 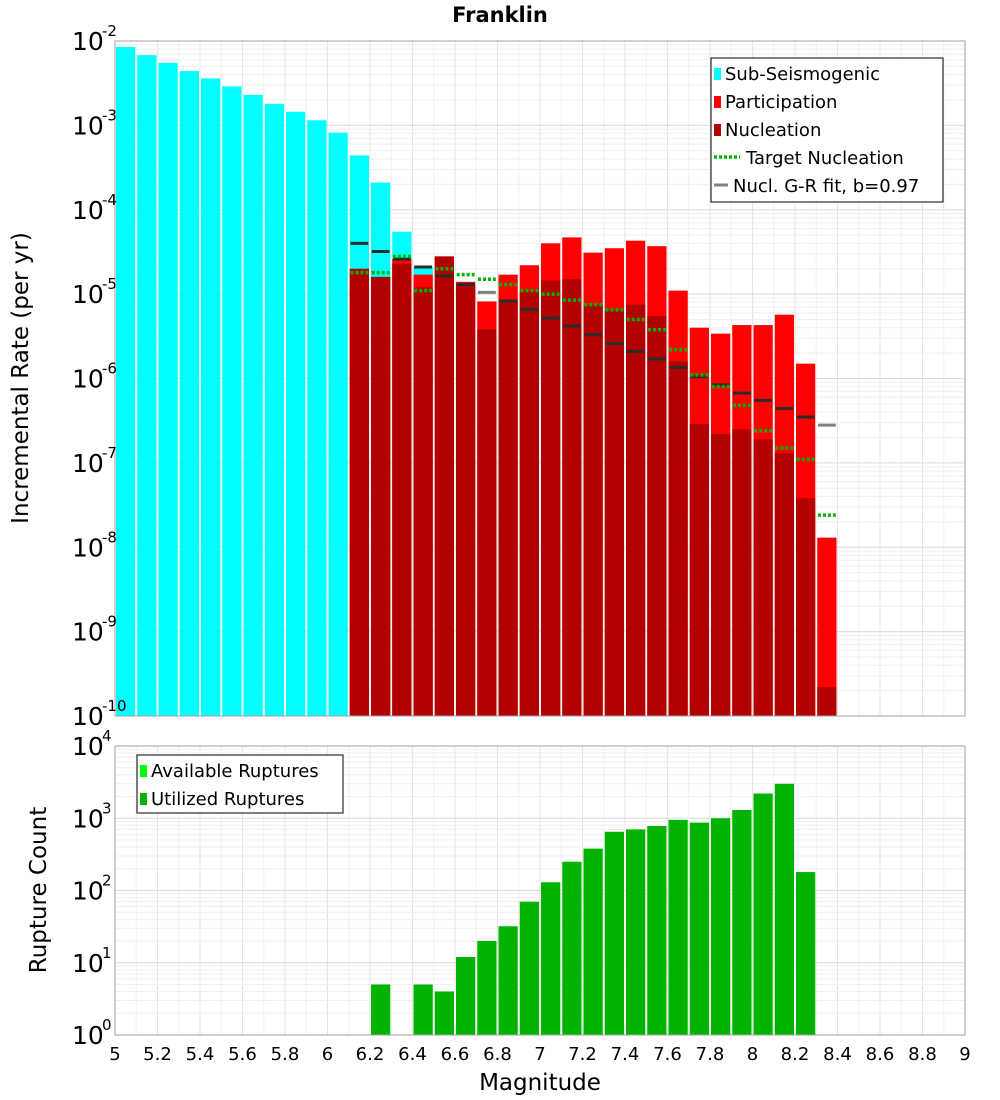 I want to click on bottom-y-tick-exponent: 4, so click(x=107, y=736).